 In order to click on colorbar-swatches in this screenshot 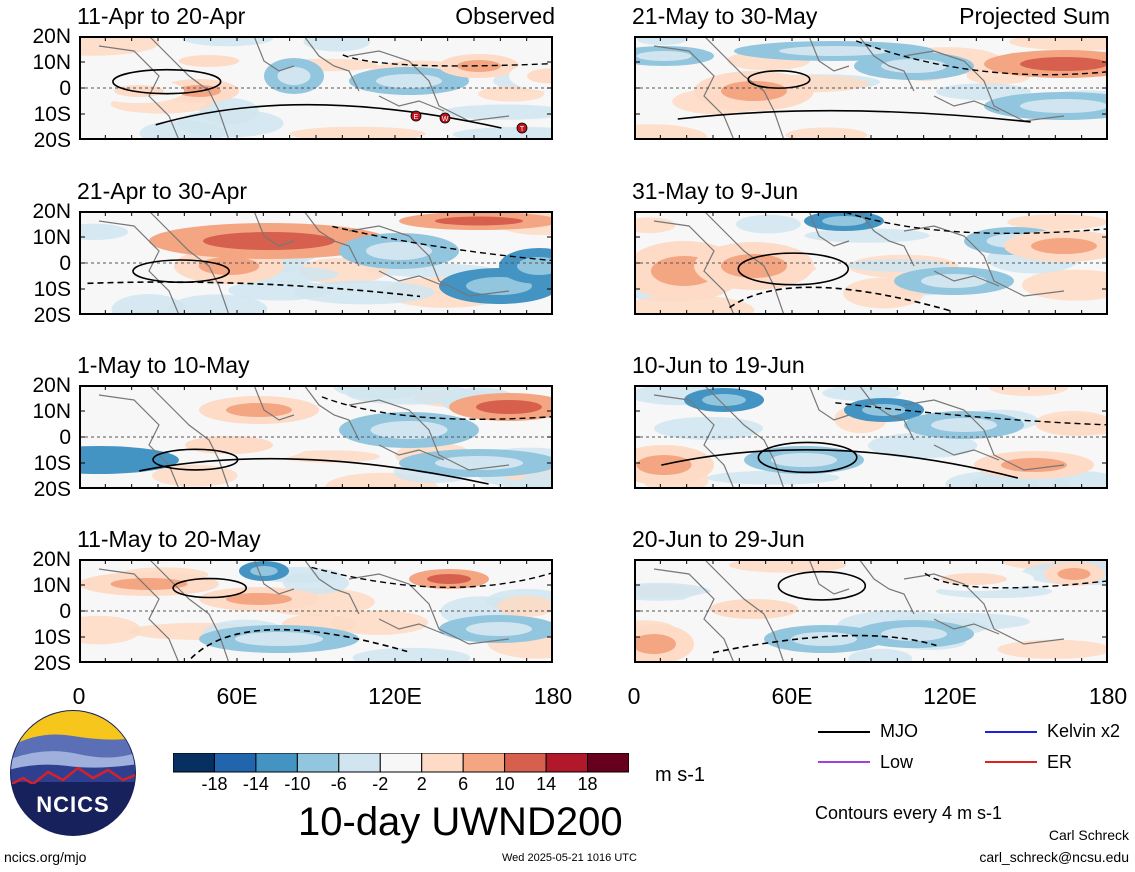, I will do `click(401, 762)`.